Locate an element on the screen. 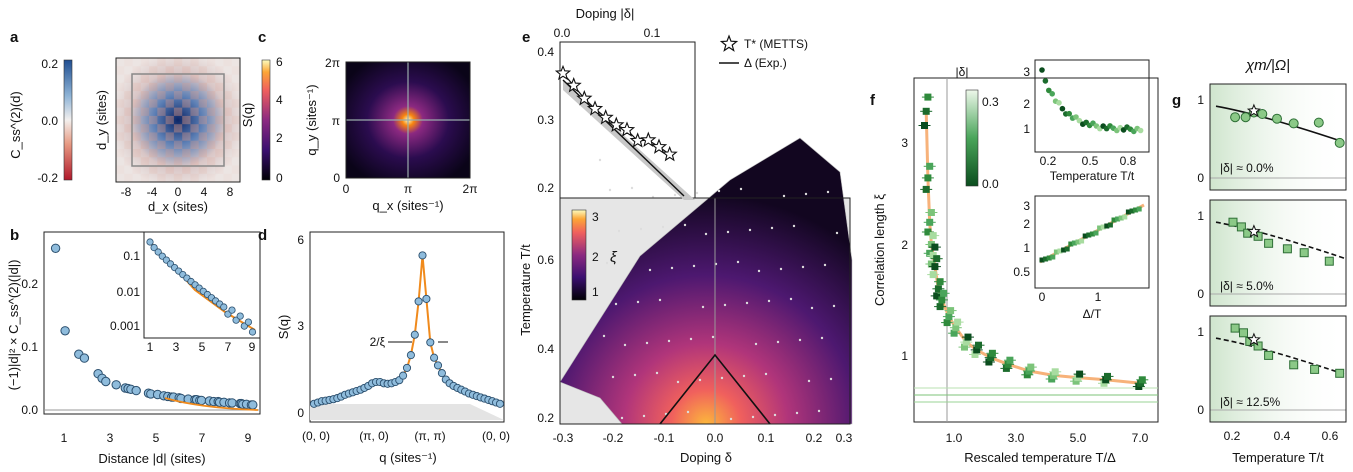 This screenshot has height=472, width=1353. cbar-a-tick-0: 0.2 is located at coordinates (49, 64).